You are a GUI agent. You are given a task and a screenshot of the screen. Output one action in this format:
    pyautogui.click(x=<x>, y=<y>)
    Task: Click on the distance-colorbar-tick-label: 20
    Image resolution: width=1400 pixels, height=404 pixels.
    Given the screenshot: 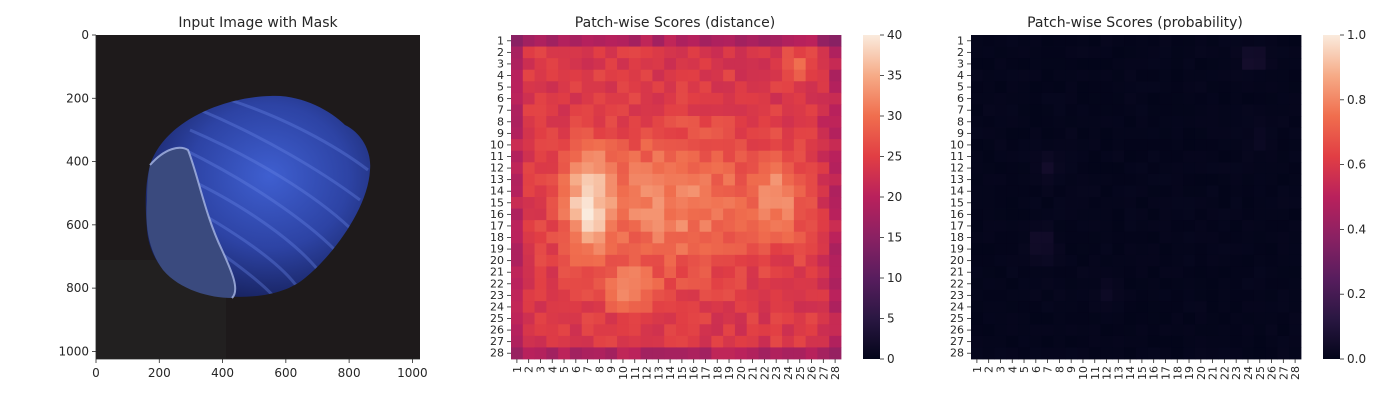 What is the action you would take?
    pyautogui.click(x=894, y=197)
    